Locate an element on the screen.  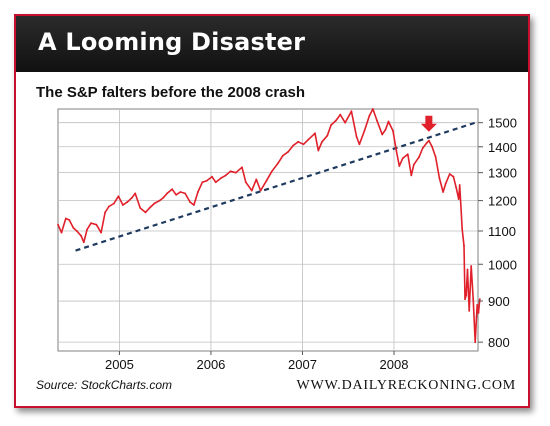
y-tick-label: 1400 is located at coordinates (502, 147).